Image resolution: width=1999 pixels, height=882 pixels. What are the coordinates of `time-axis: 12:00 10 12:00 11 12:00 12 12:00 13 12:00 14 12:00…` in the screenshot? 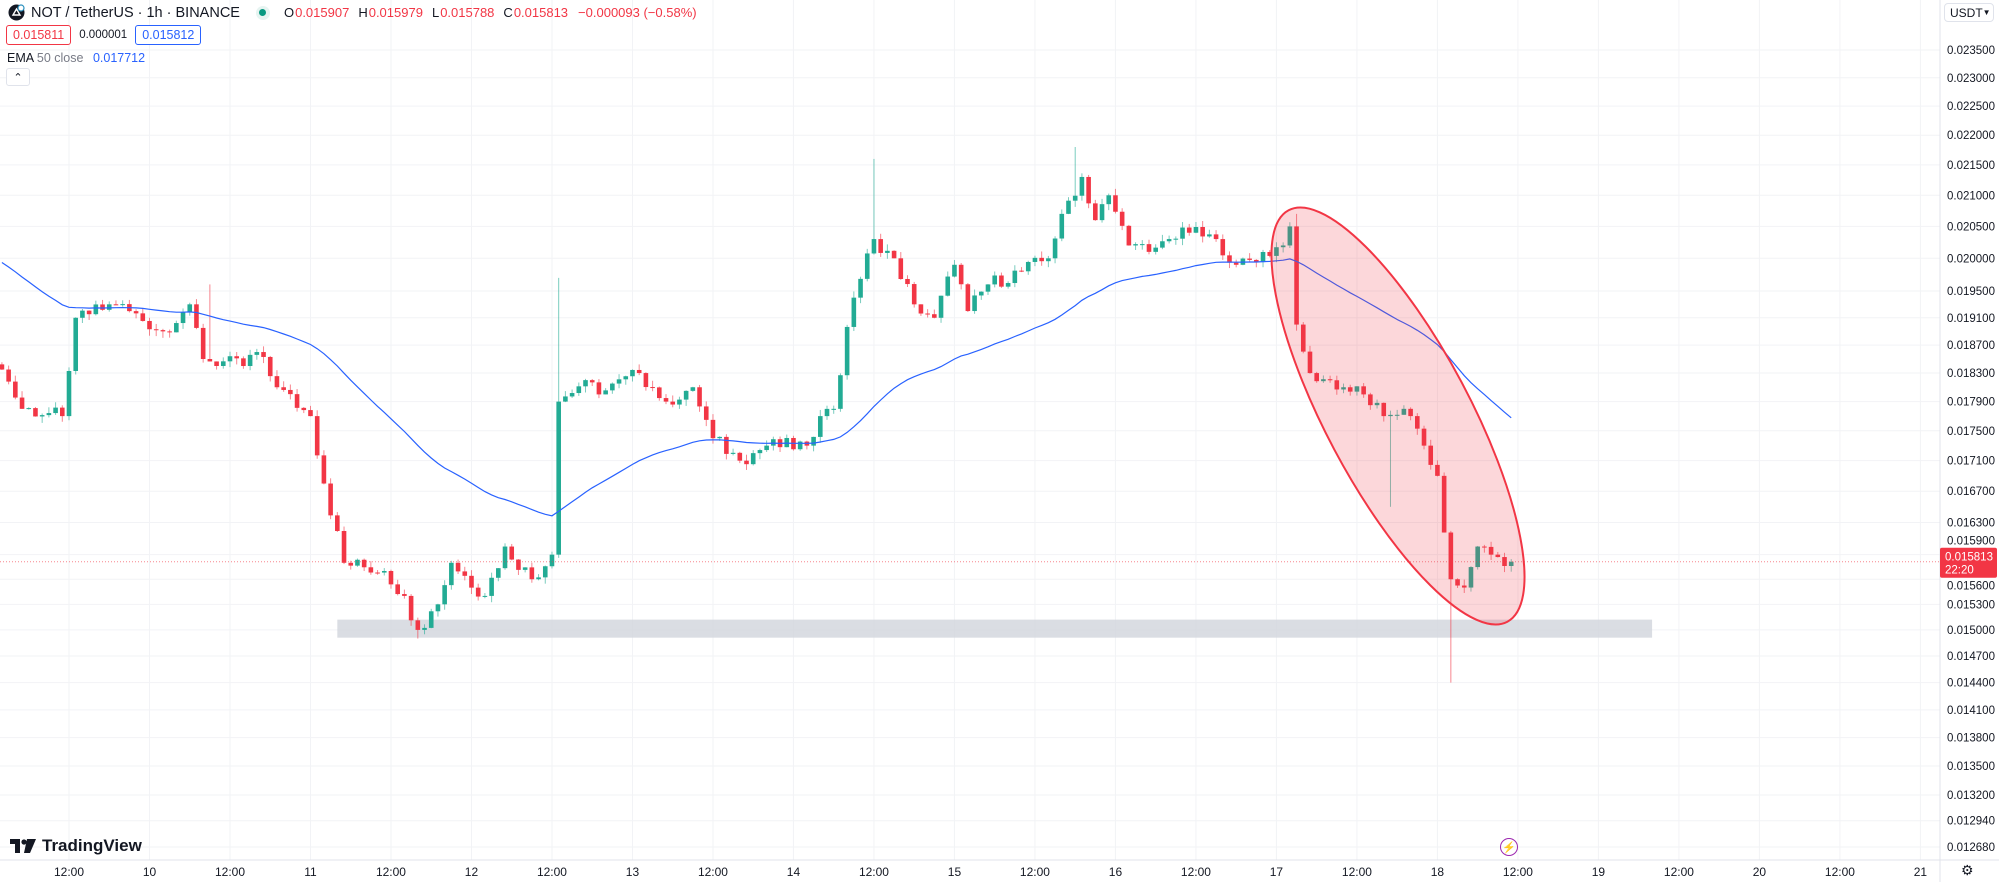 It's located at (990, 872).